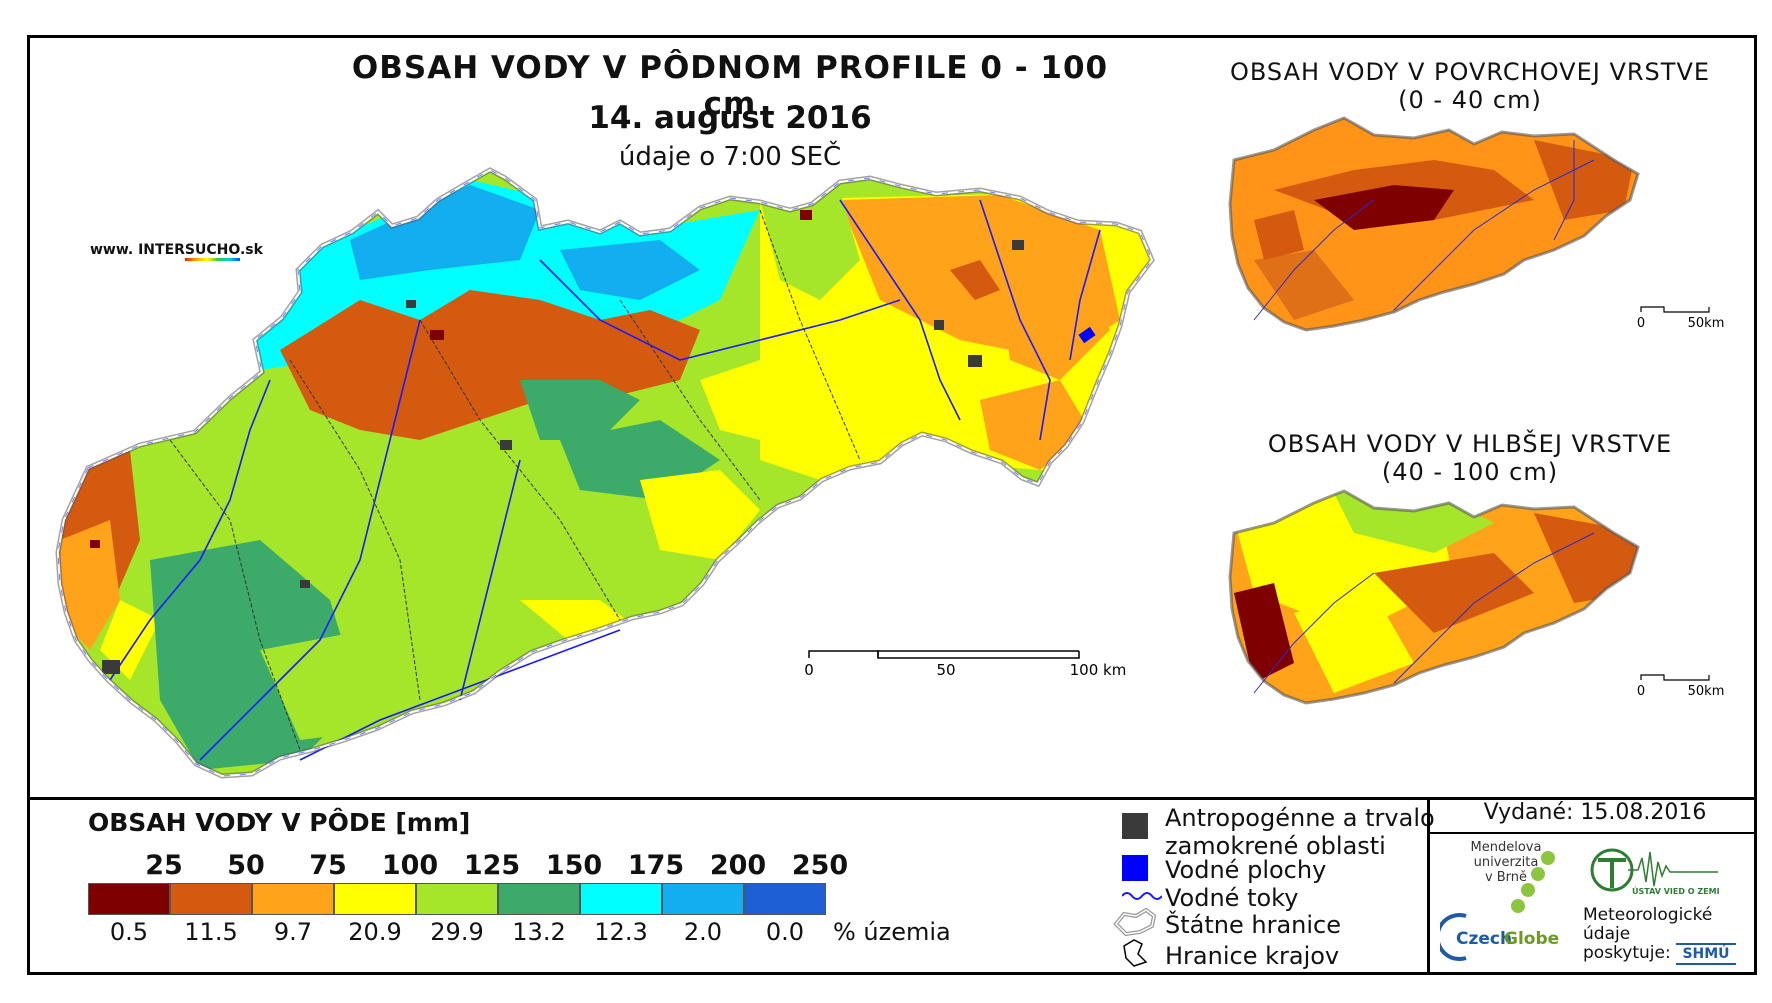 This screenshot has height=1003, width=1772. Describe the element at coordinates (1676, 890) in the screenshot. I see `uvoz-text: ÚSTAV VIED O ZEMI` at that location.